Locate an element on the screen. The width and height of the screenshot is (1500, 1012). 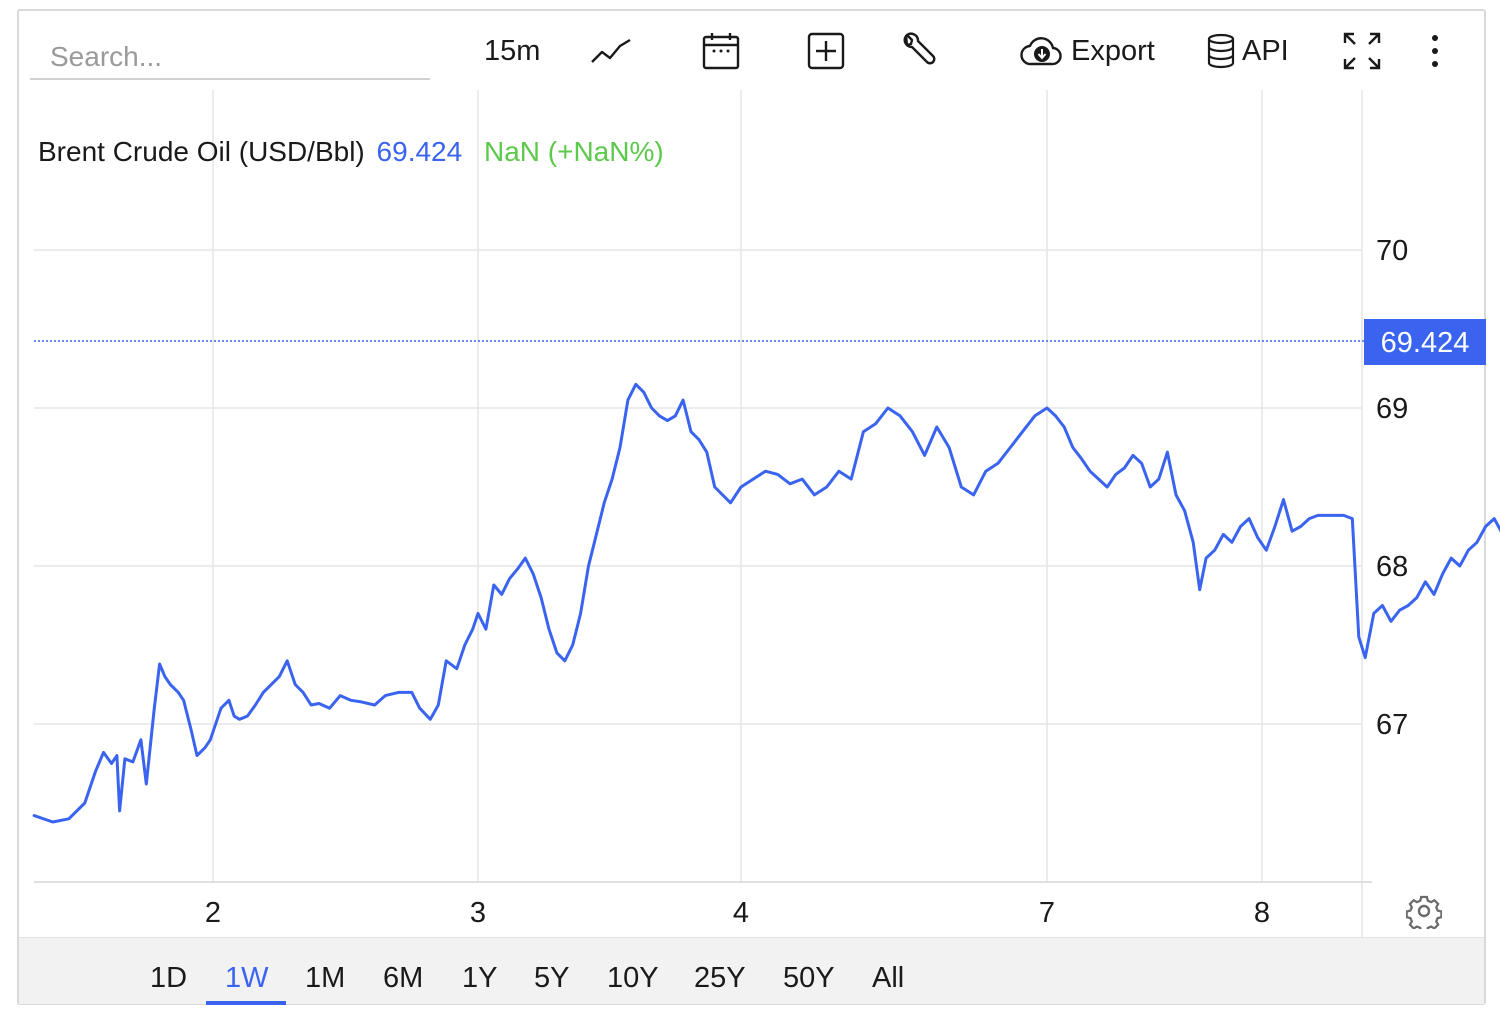
search-input is located at coordinates (230, 58).